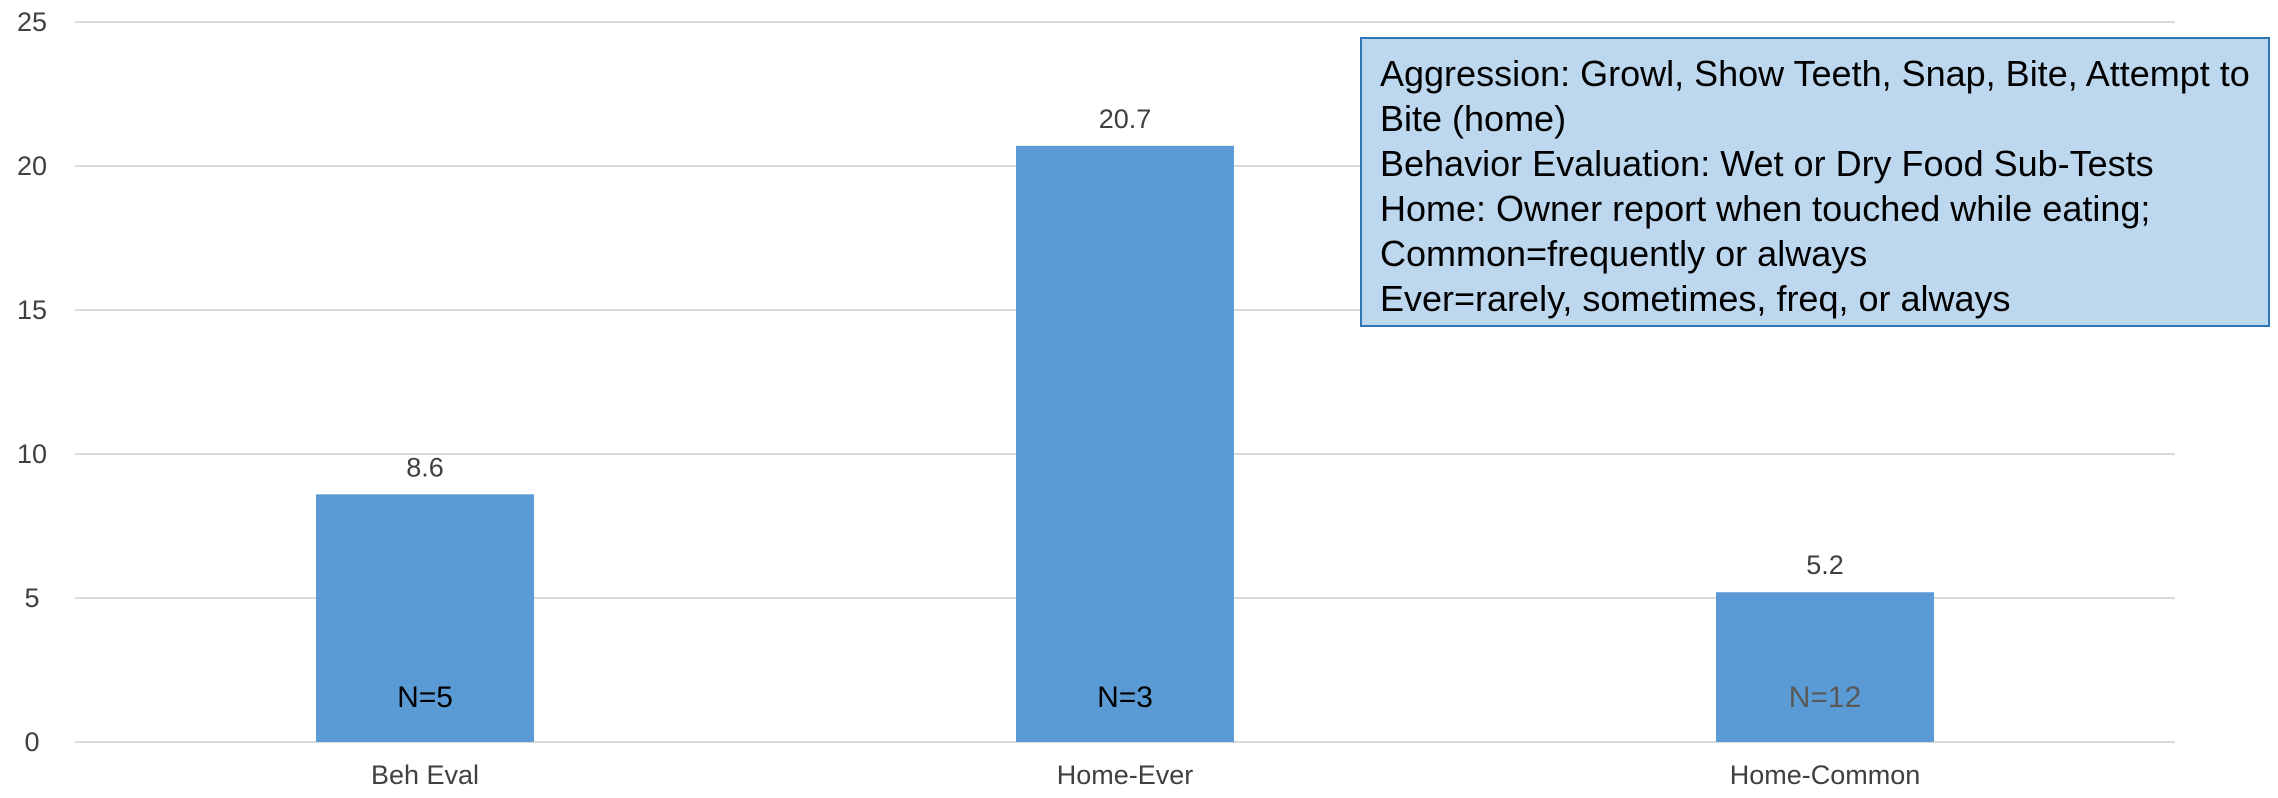 The width and height of the screenshot is (2278, 798). Describe the element at coordinates (1125, 697) in the screenshot. I see `bar-annotation-2: N=3` at that location.